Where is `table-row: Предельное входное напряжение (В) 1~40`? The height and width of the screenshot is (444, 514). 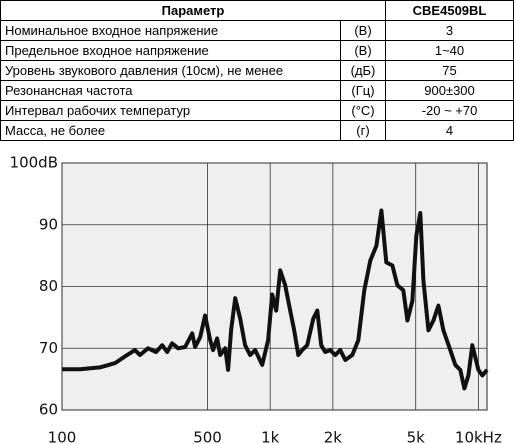
table-row: Предельное входное напряжение (В) 1~40 is located at coordinates (257, 50).